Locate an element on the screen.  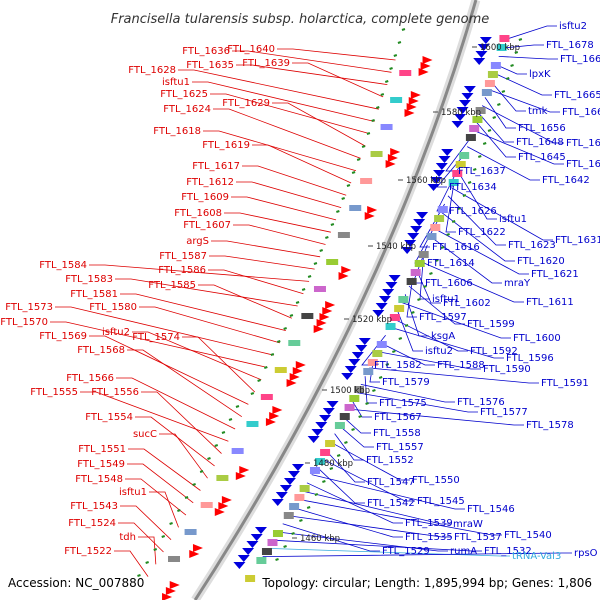
gene-label-right: FTL_1582 is located at coordinates (398, 365).